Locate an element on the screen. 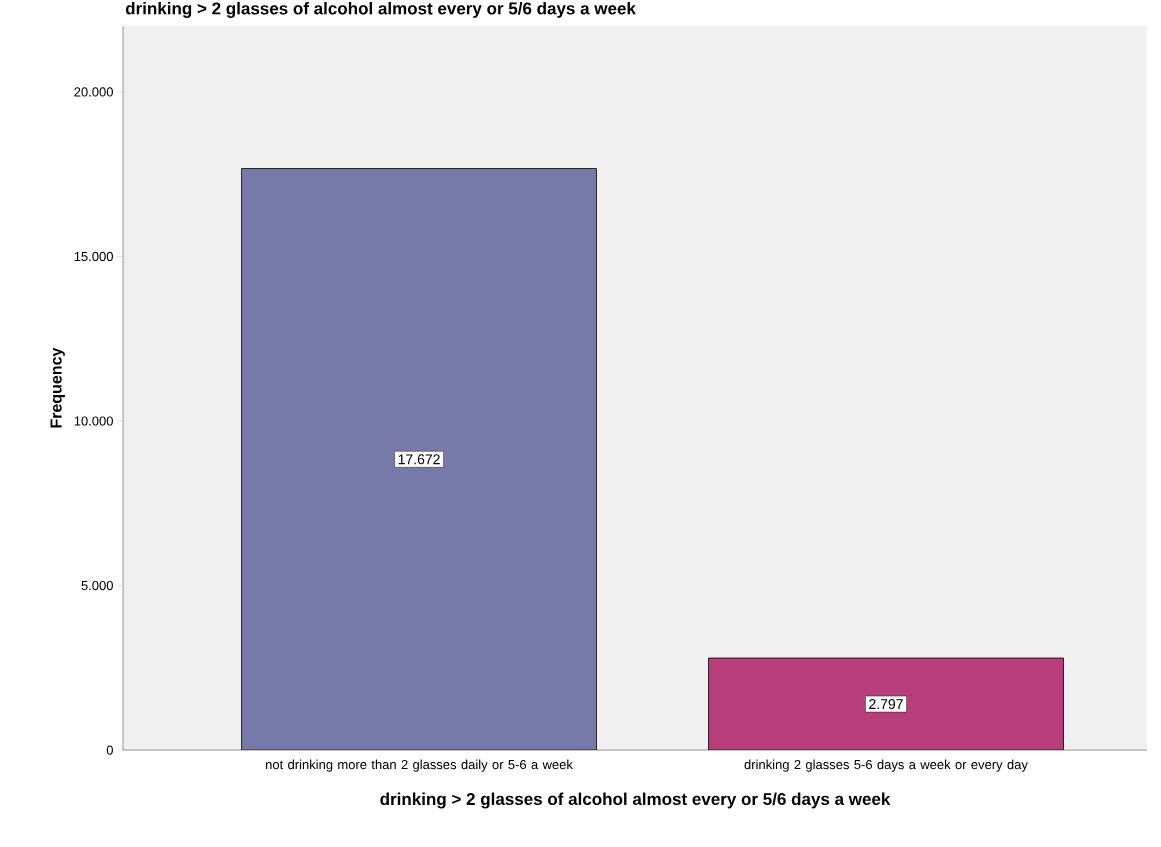  y-tick-label: 5.000 is located at coordinates (97, 585).